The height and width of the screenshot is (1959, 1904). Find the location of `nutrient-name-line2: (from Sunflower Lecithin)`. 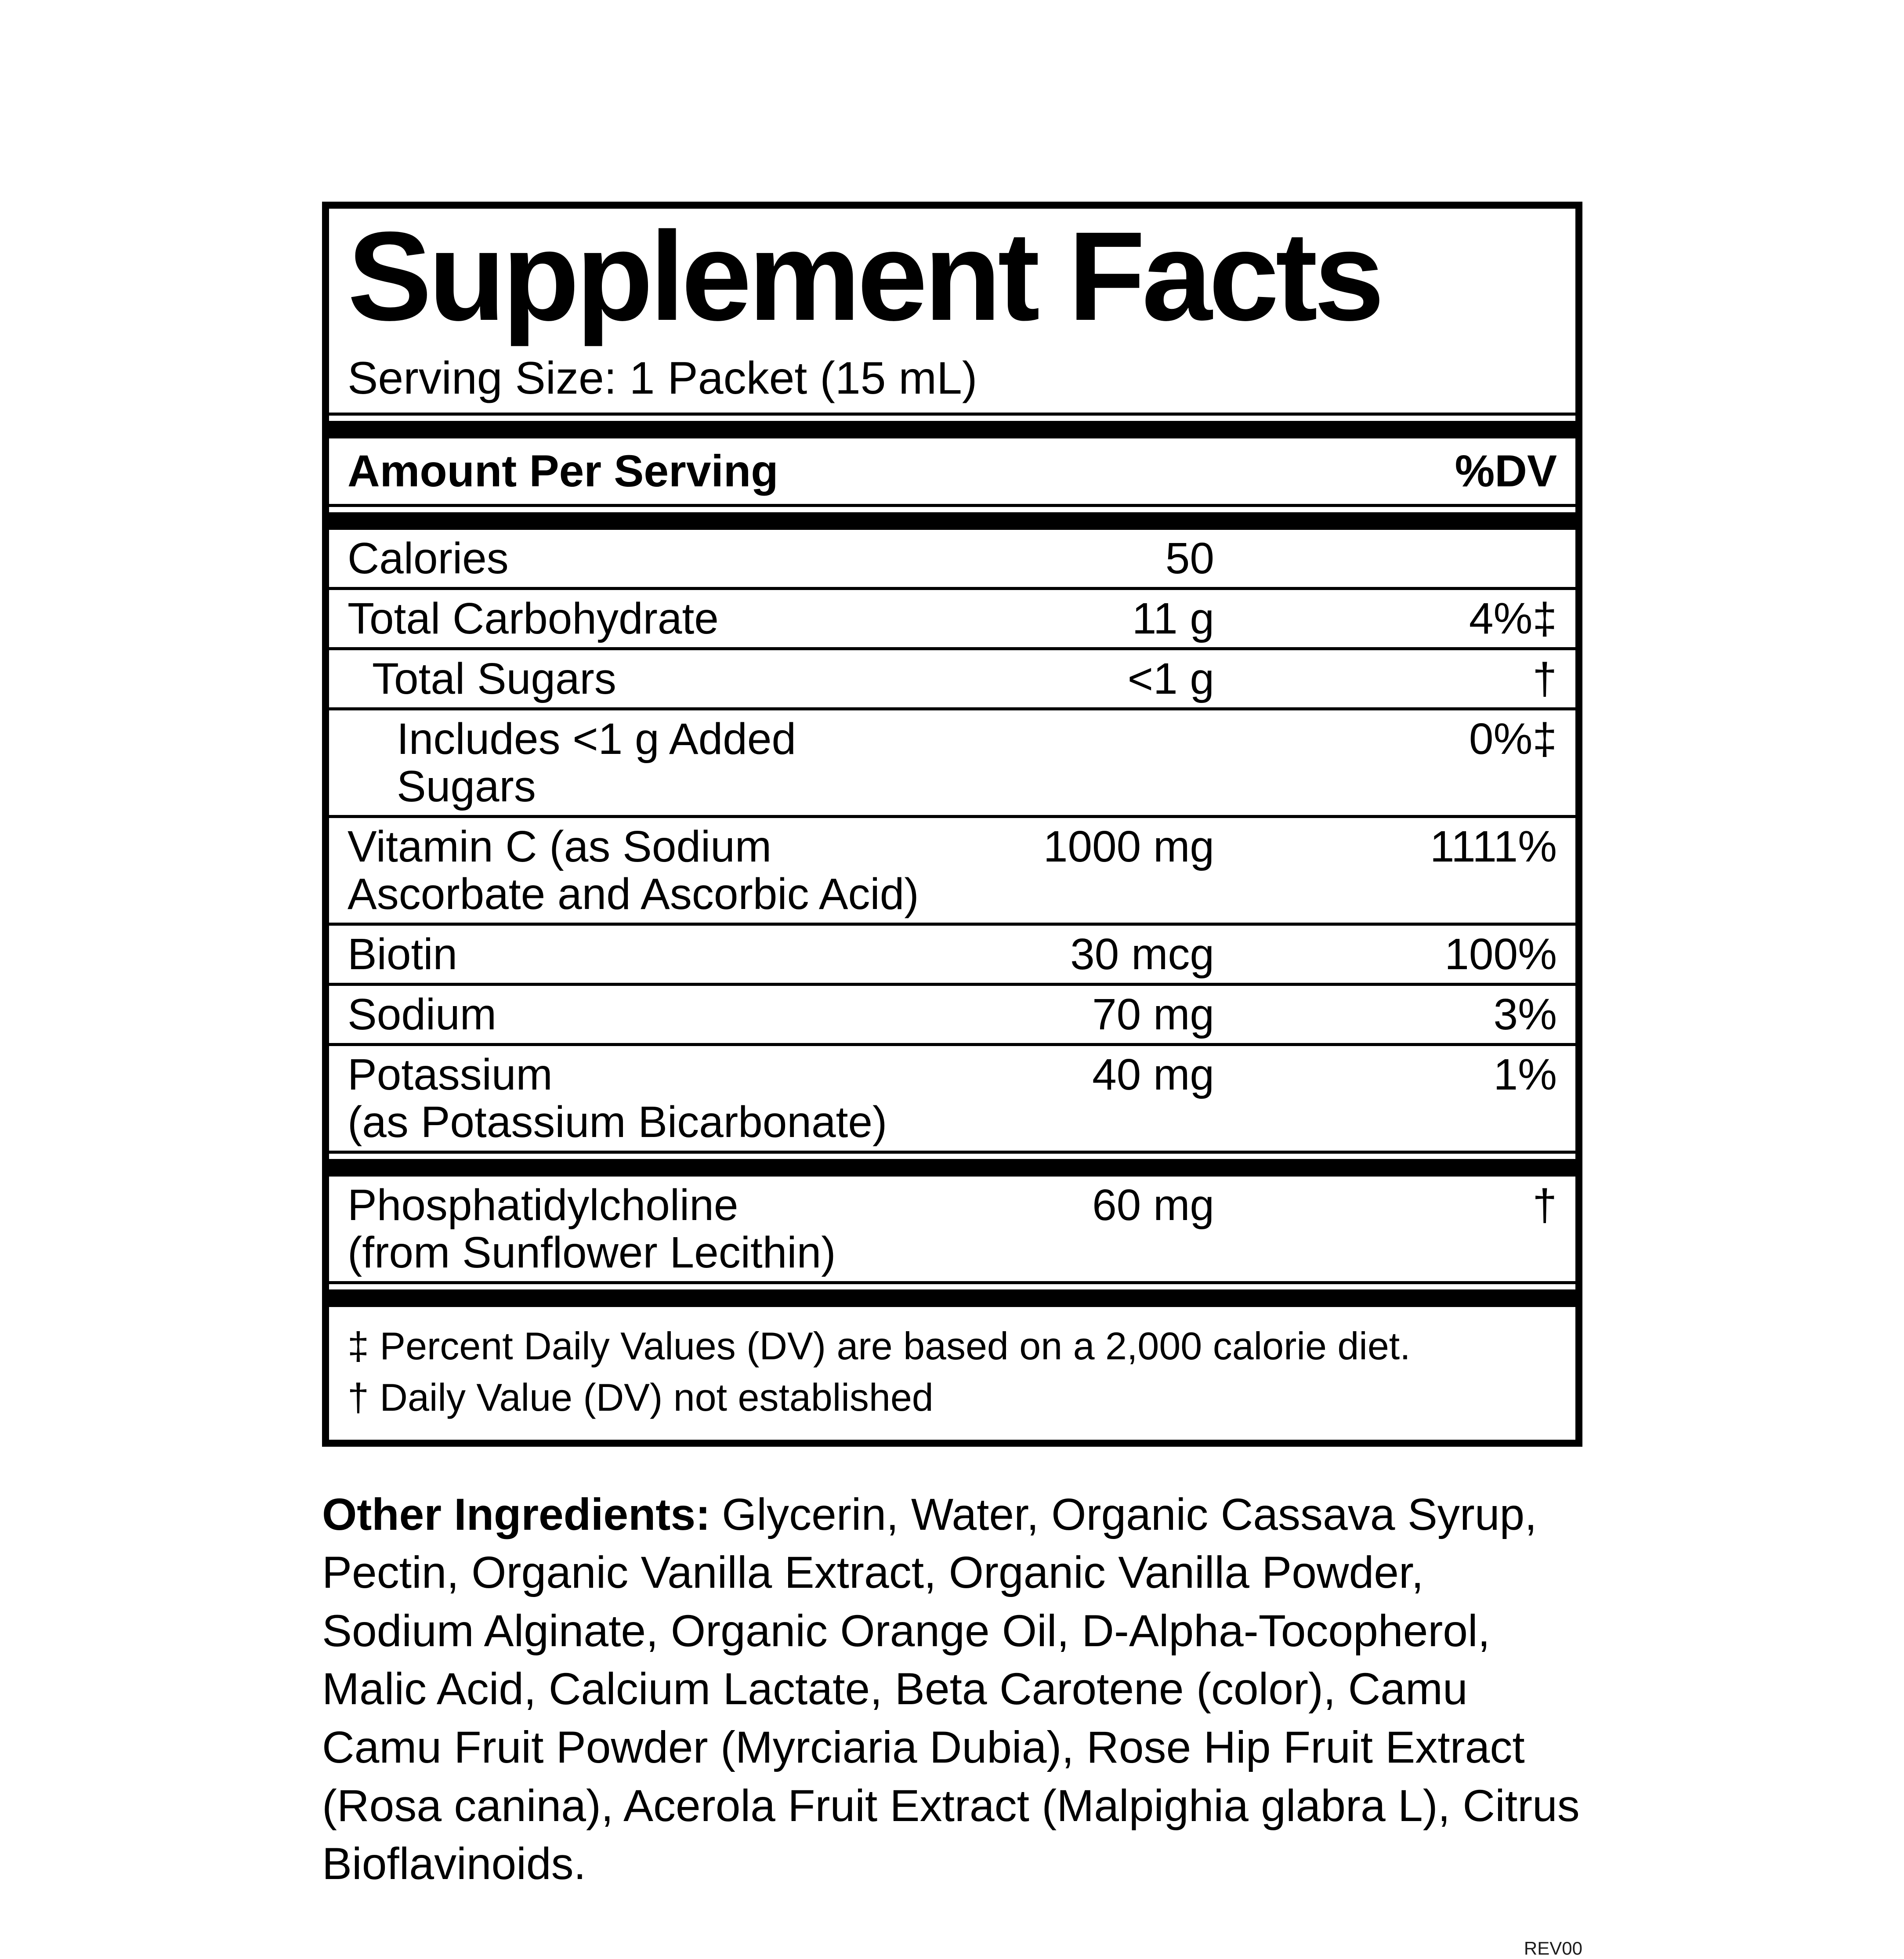

nutrient-name-line2: (from Sunflower Lecithin) is located at coordinates (591, 1252).